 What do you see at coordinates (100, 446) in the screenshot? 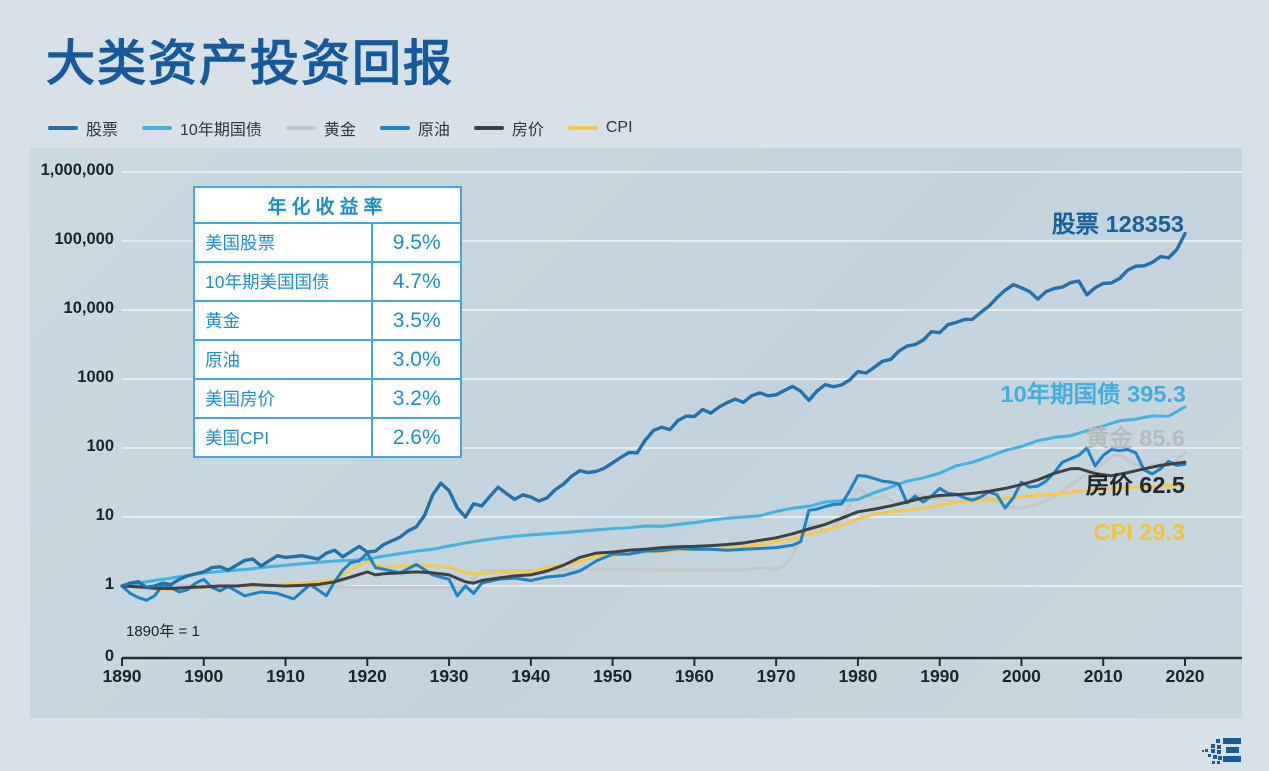
I see `y-axis-tick-label: 100` at bounding box center [100, 446].